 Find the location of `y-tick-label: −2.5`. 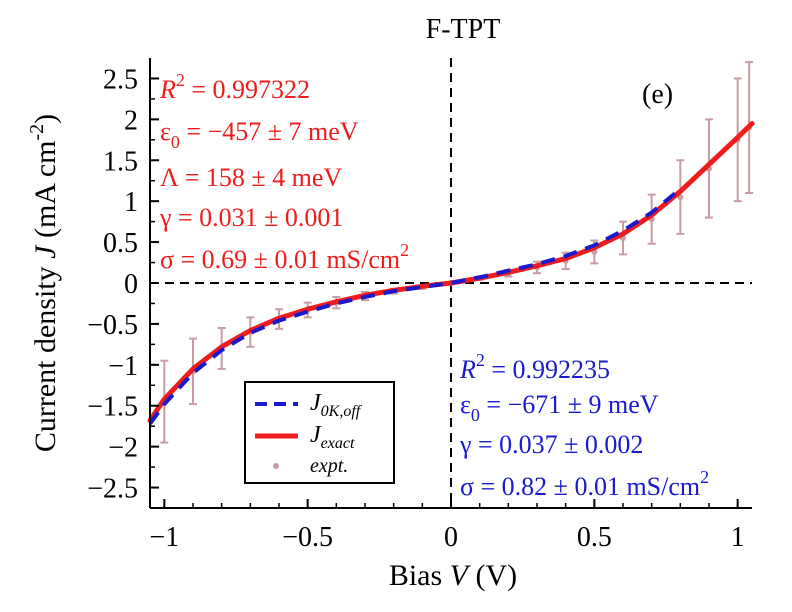

y-tick-label: −2.5 is located at coordinates (112, 489).